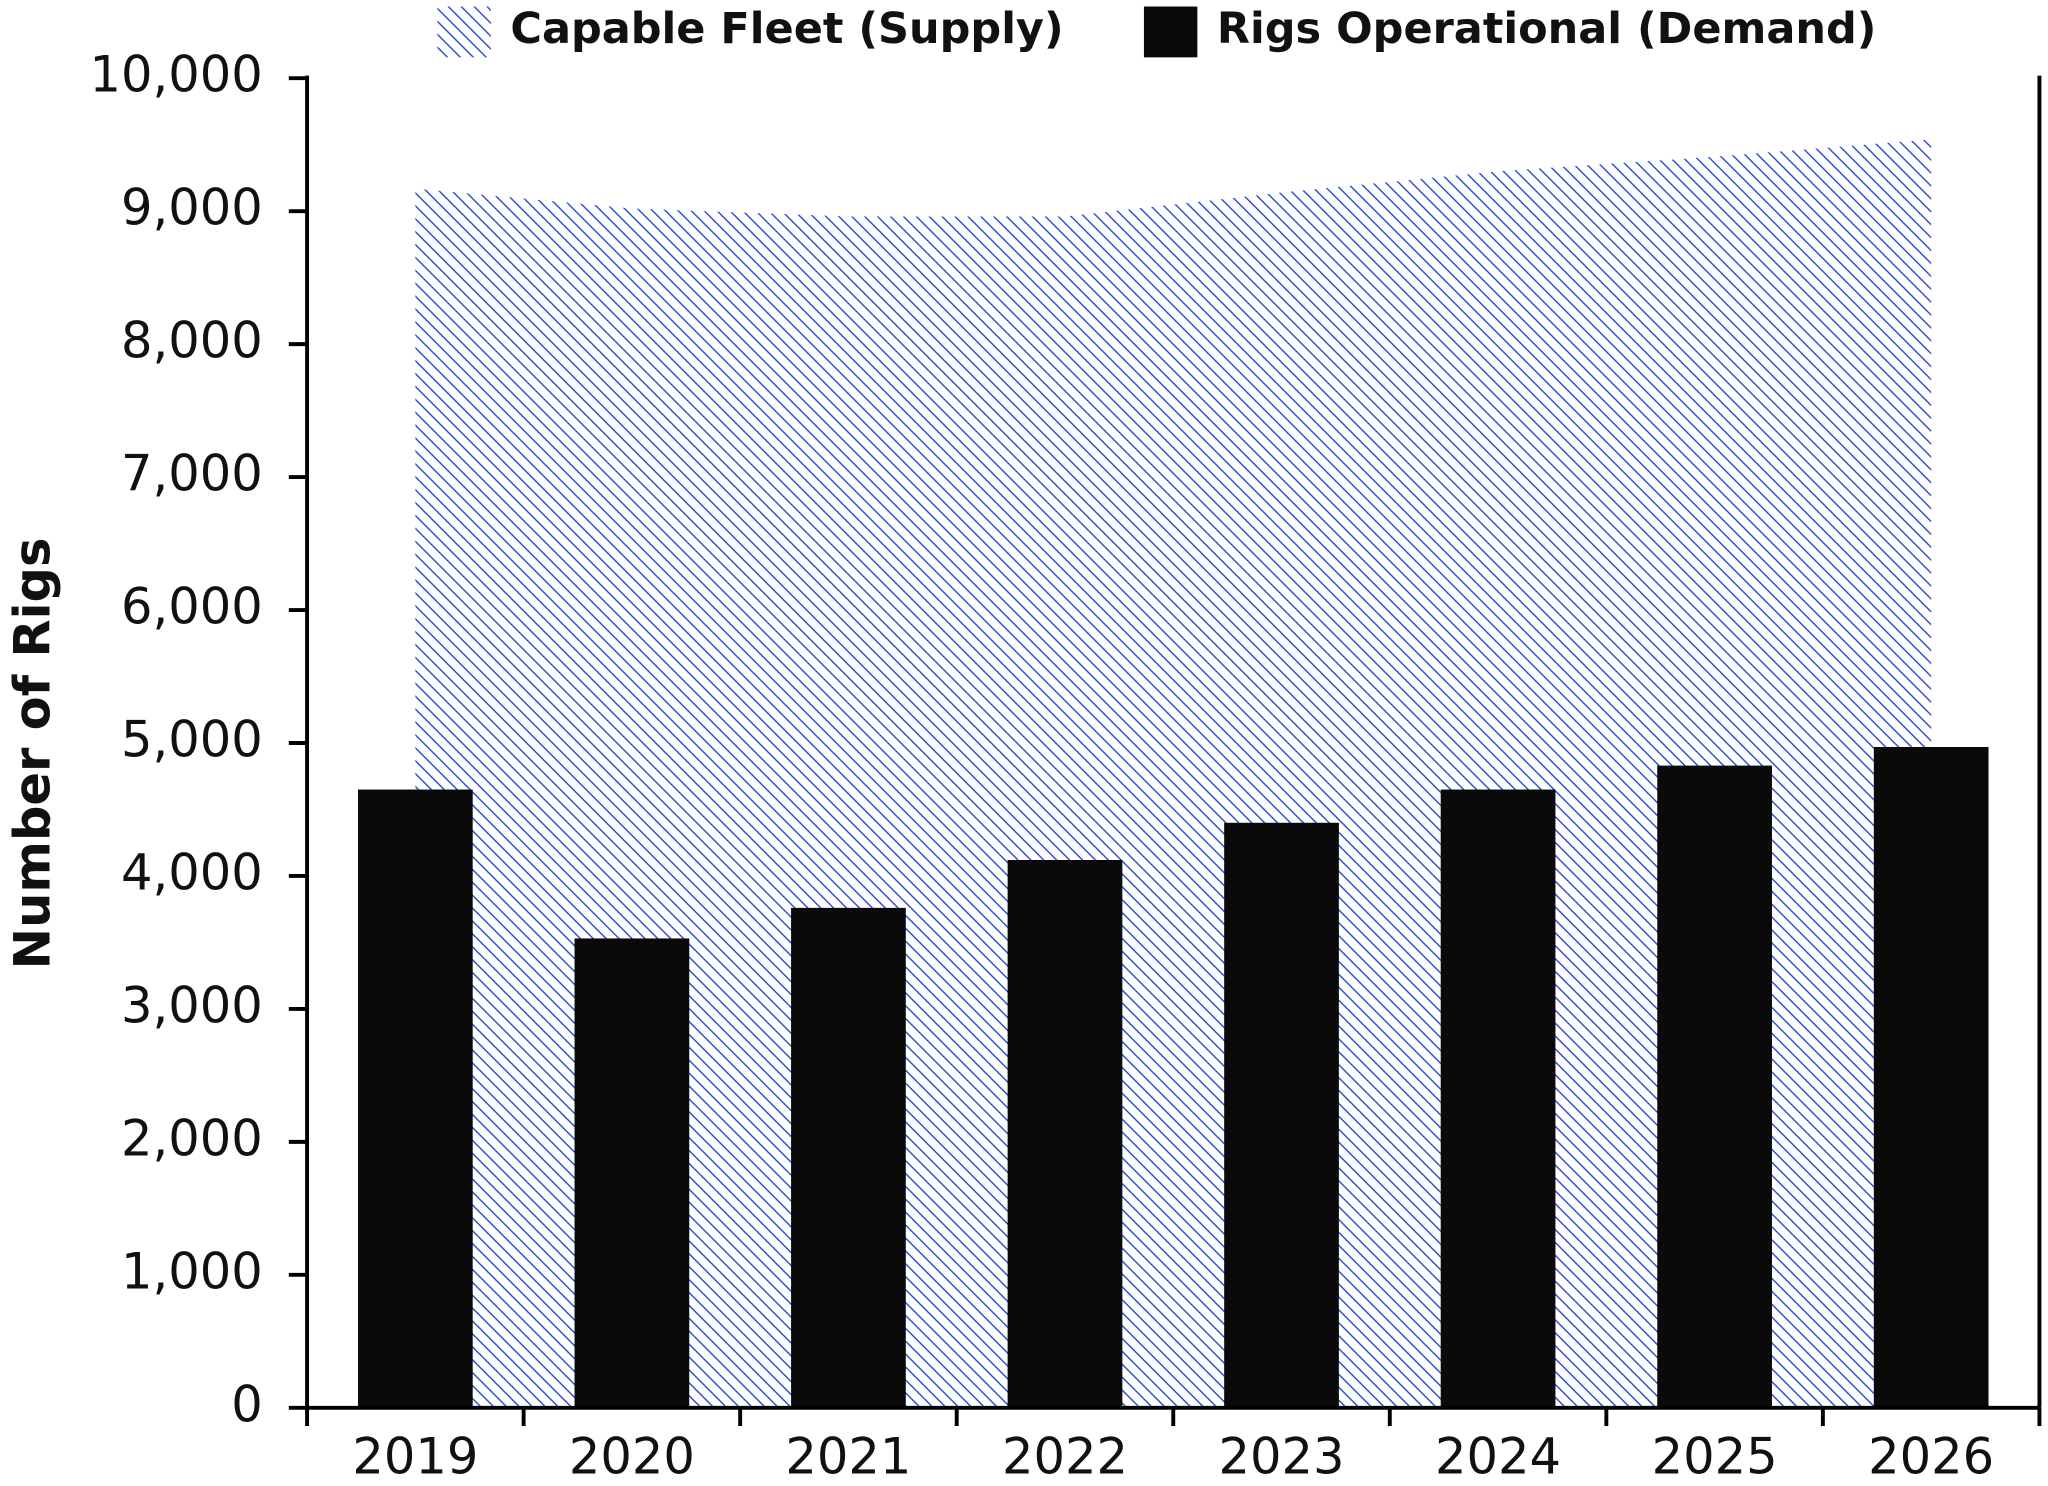  What do you see at coordinates (1715, 1456) in the screenshot?
I see `x-tick-label: 2025` at bounding box center [1715, 1456].